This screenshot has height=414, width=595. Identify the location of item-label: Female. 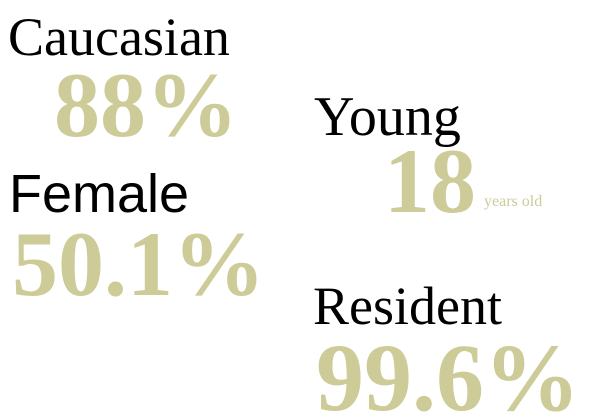
(99, 194).